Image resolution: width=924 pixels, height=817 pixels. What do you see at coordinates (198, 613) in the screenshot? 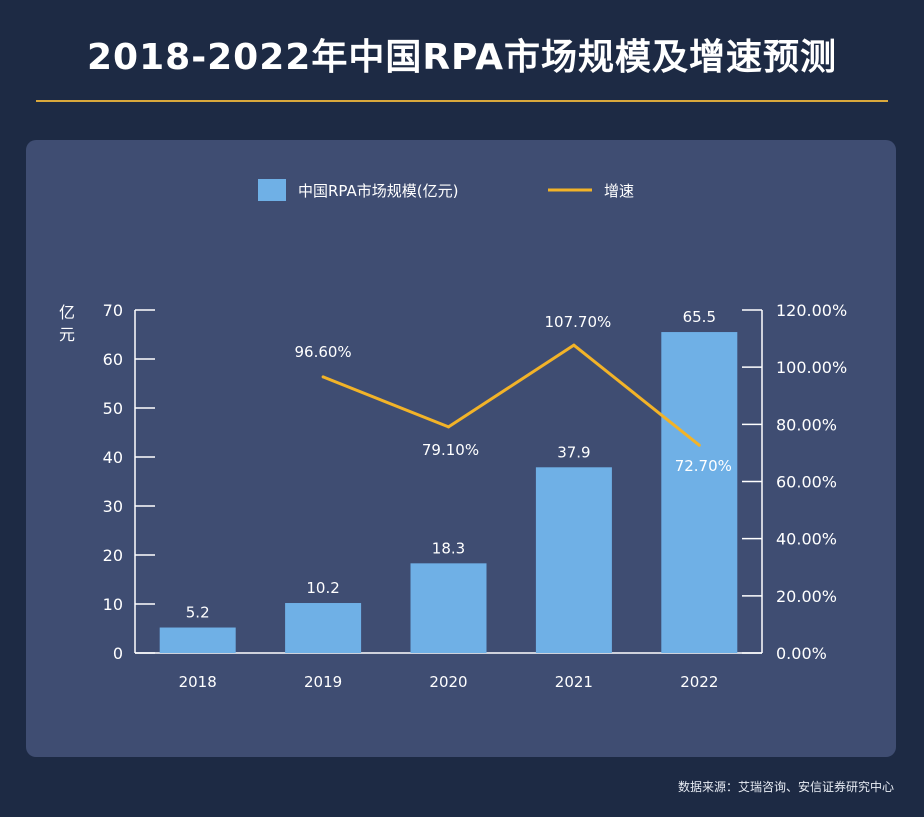
I see `bar-value-label: 5.2` at bounding box center [198, 613].